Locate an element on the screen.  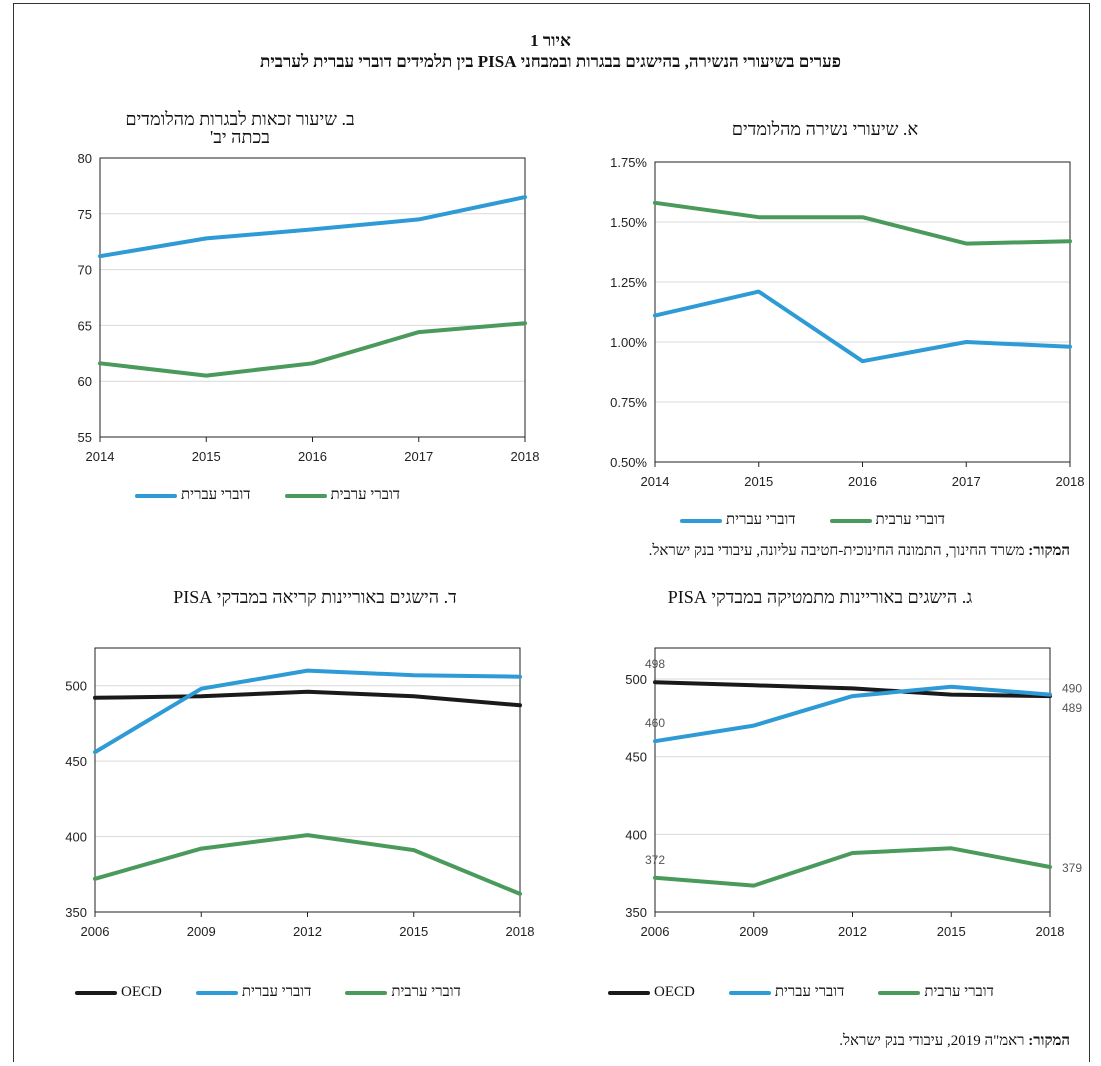
y-tick-label: 60 is located at coordinates (85, 381).